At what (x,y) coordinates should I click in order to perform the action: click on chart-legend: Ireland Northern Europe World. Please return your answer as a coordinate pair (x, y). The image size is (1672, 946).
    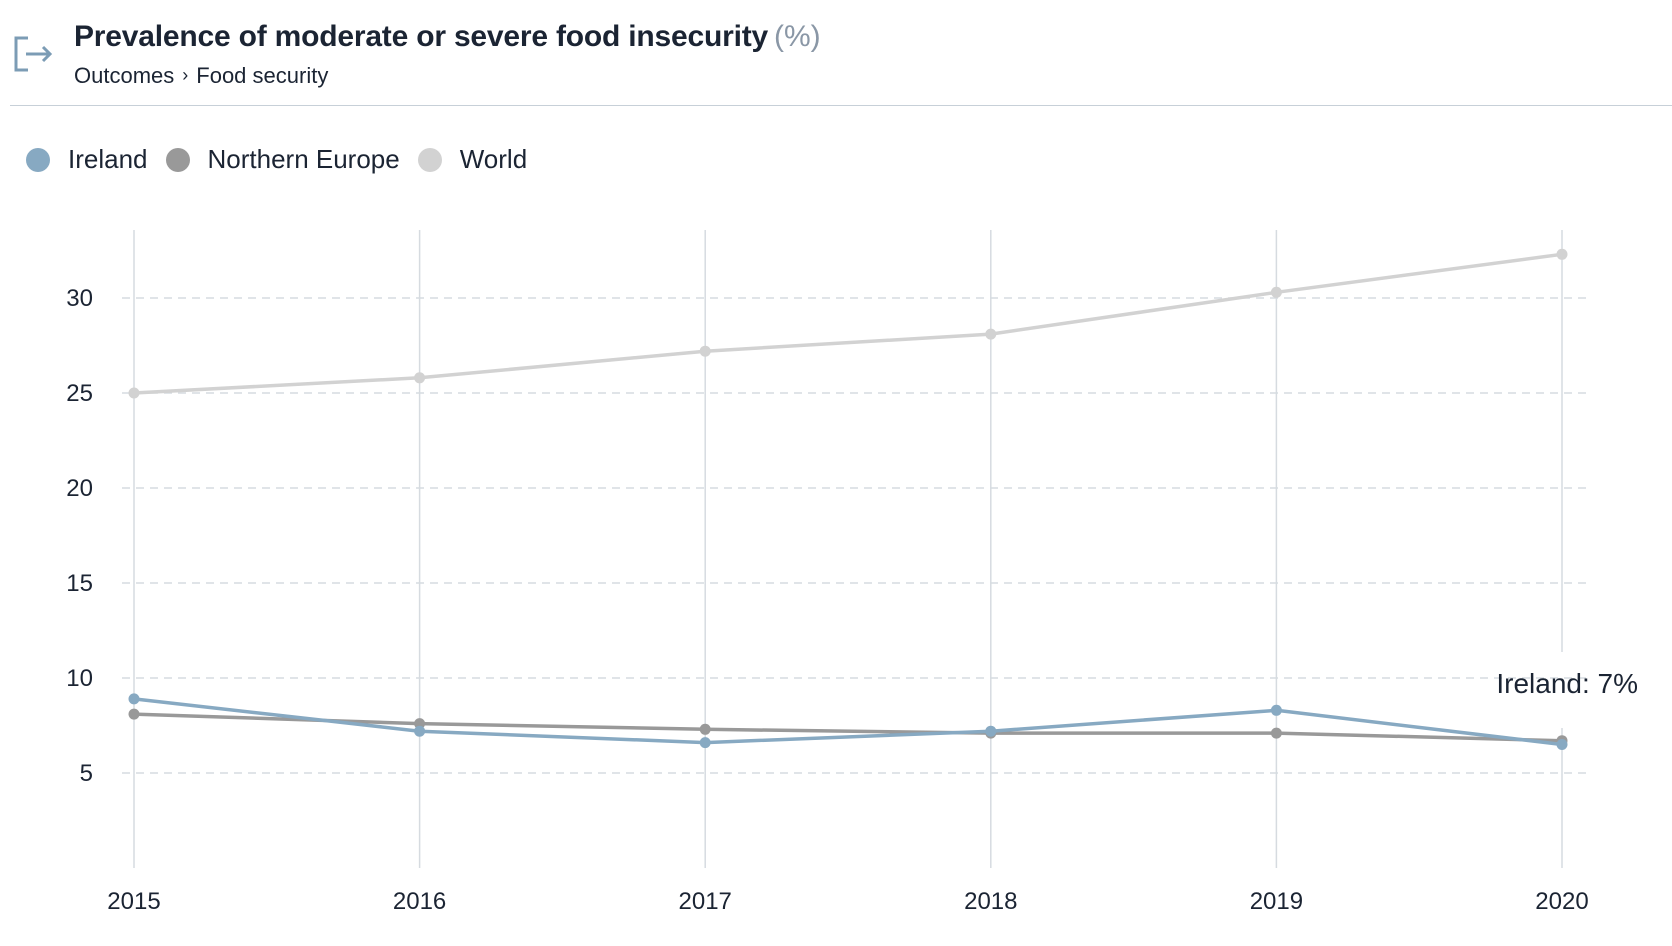
    Looking at the image, I should click on (285, 159).